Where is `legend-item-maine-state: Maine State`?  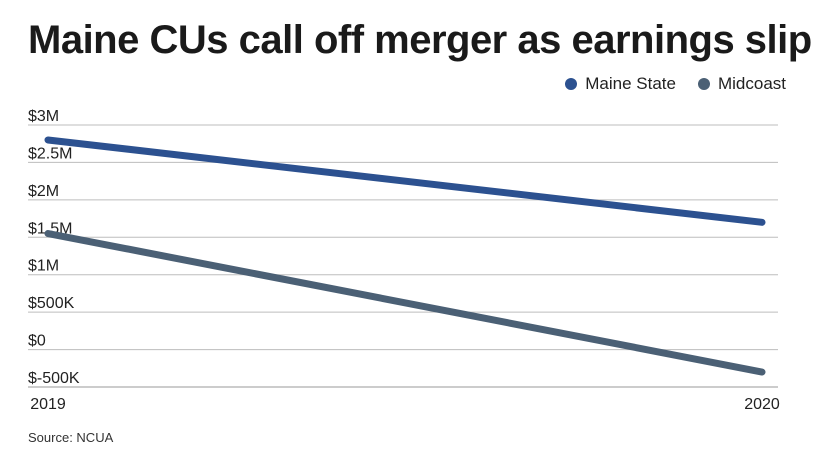
legend-item-maine-state: Maine State is located at coordinates (620, 84).